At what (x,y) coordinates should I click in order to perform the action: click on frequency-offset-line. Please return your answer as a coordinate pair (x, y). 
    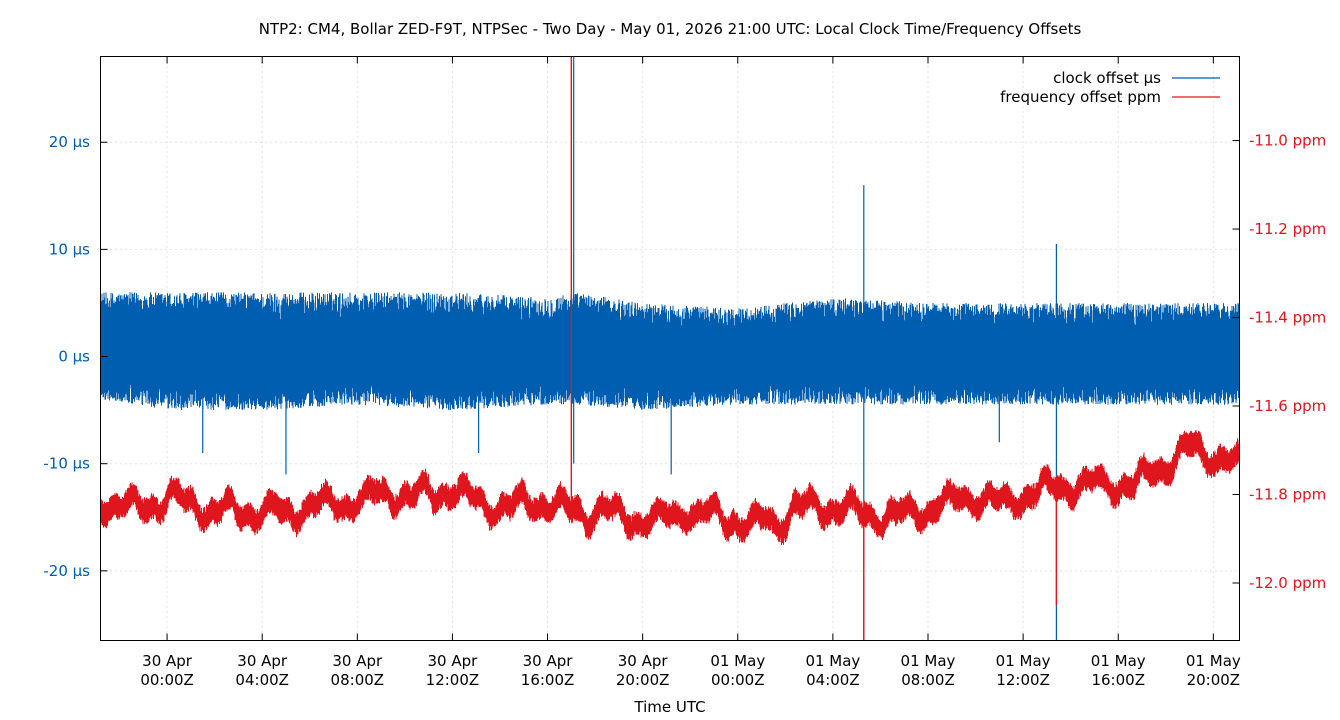
    Looking at the image, I should click on (670, 488).